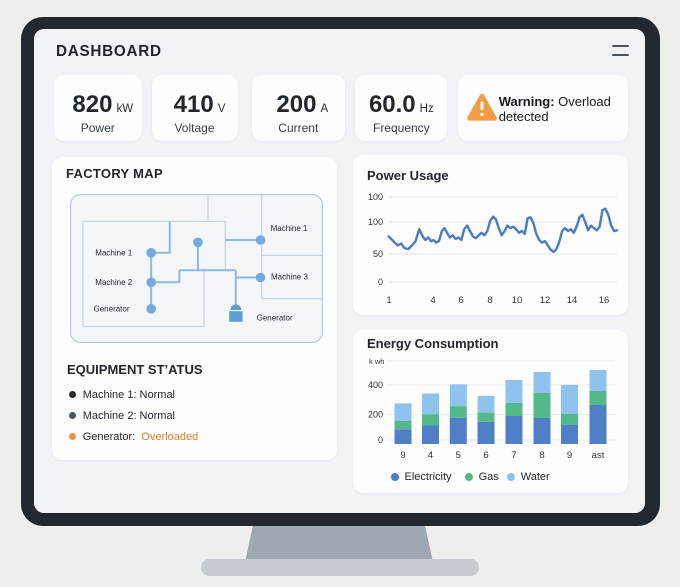  I want to click on svg-text: 14, so click(572, 300).